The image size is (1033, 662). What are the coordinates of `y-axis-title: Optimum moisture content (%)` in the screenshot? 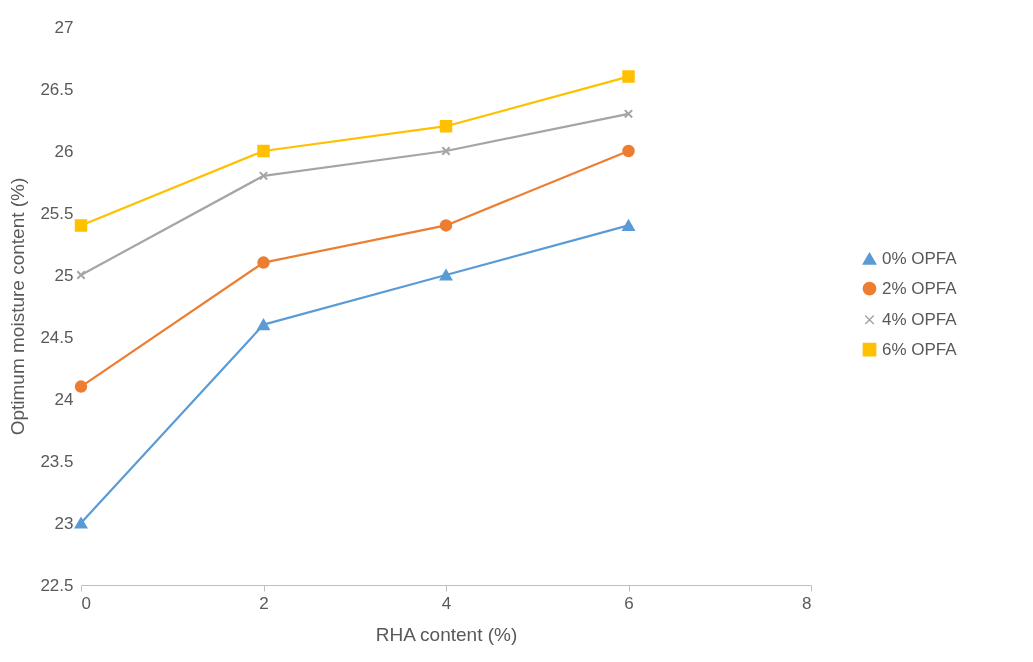 It's located at (18, 306).